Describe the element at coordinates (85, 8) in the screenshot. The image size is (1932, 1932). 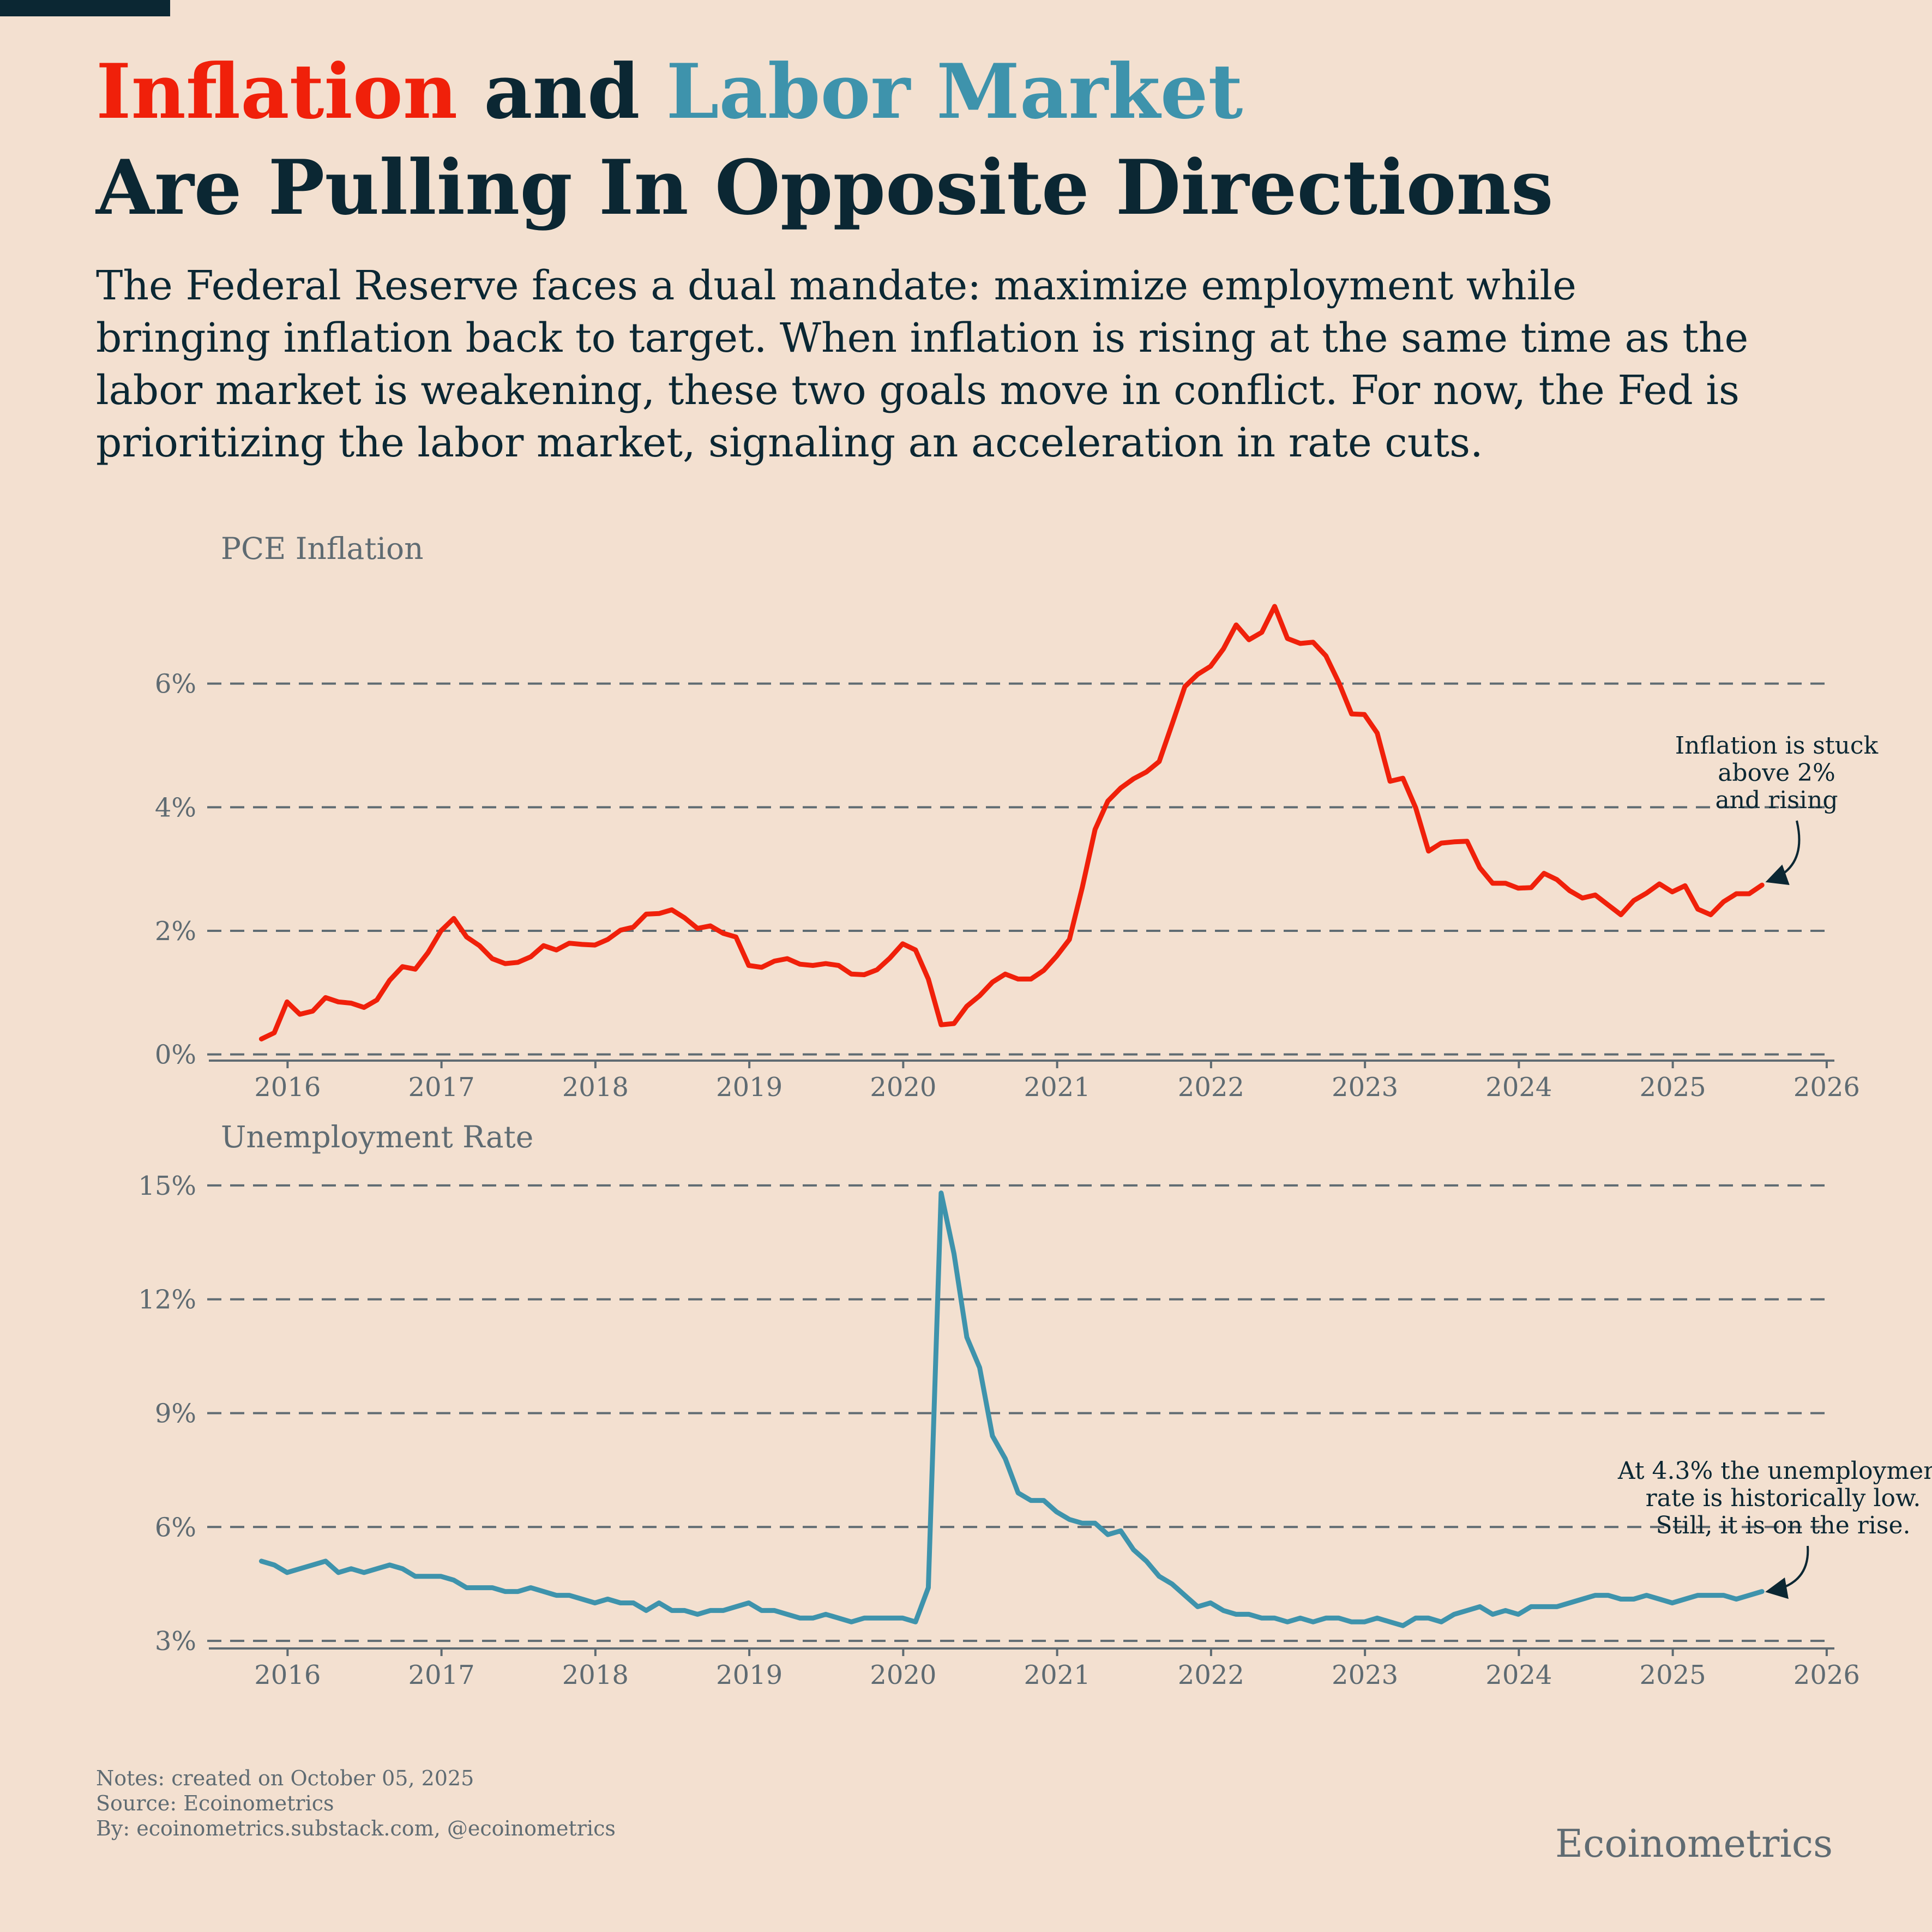
I see `corner-accent-bar` at that location.